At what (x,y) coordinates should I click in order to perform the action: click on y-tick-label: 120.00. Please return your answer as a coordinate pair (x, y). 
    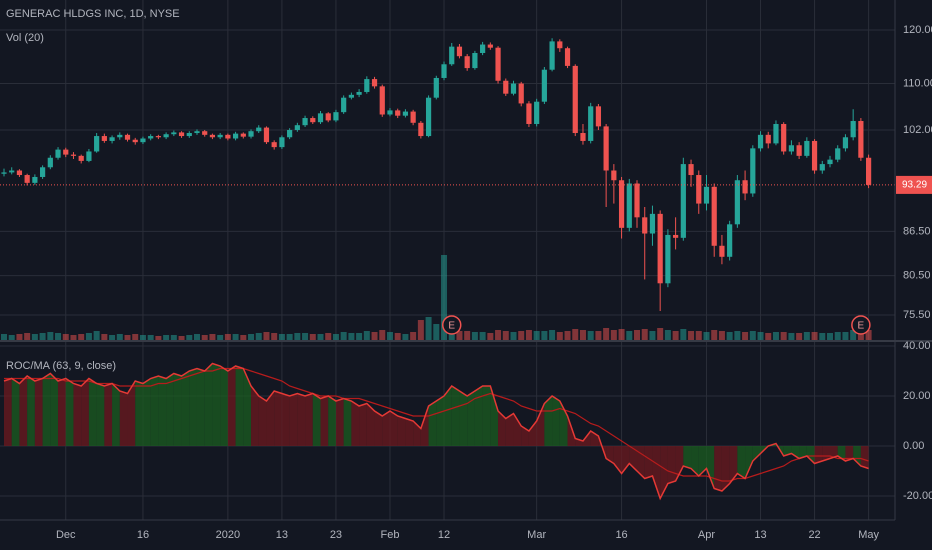
    Looking at the image, I should click on (917, 30).